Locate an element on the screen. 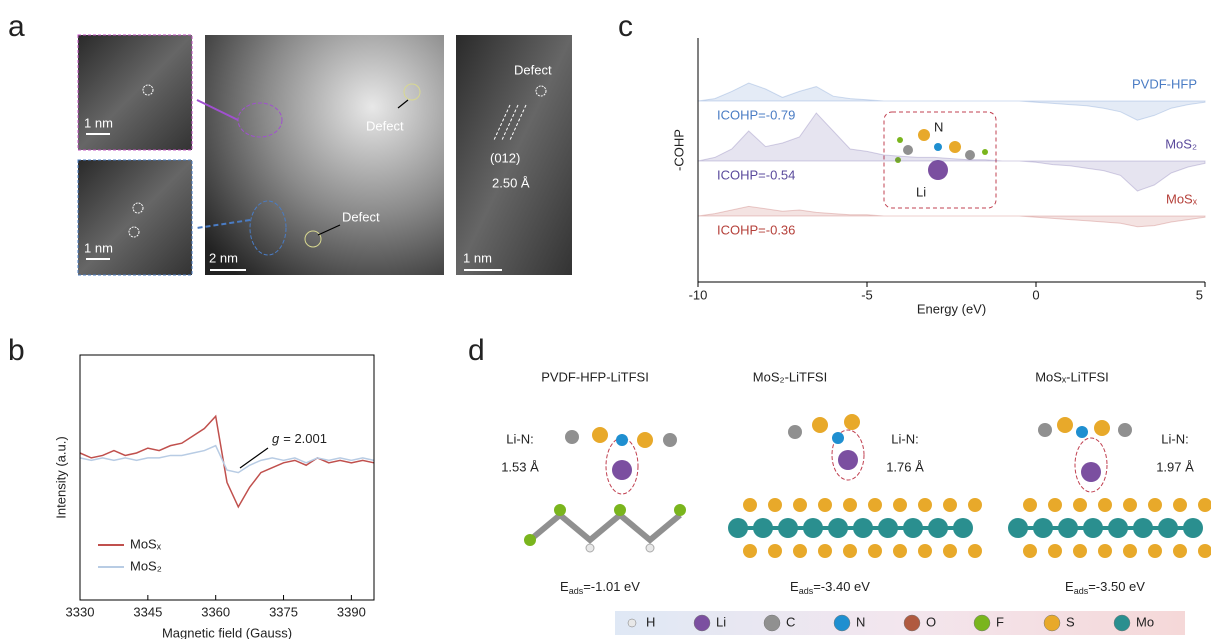 The height and width of the screenshot is (644, 1211). series-label: MoSₓ is located at coordinates (1182, 198).